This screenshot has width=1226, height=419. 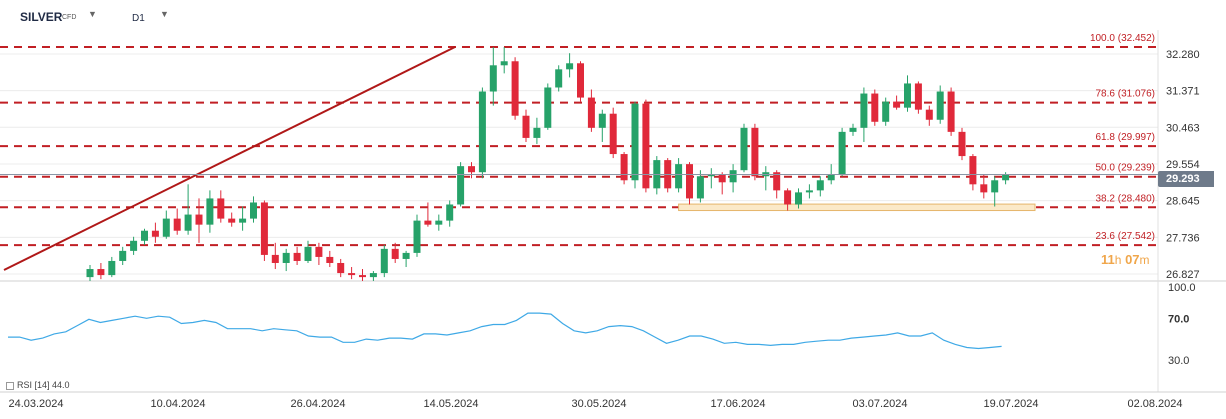 I want to click on symbol-name: SILVER, so click(x=41, y=17).